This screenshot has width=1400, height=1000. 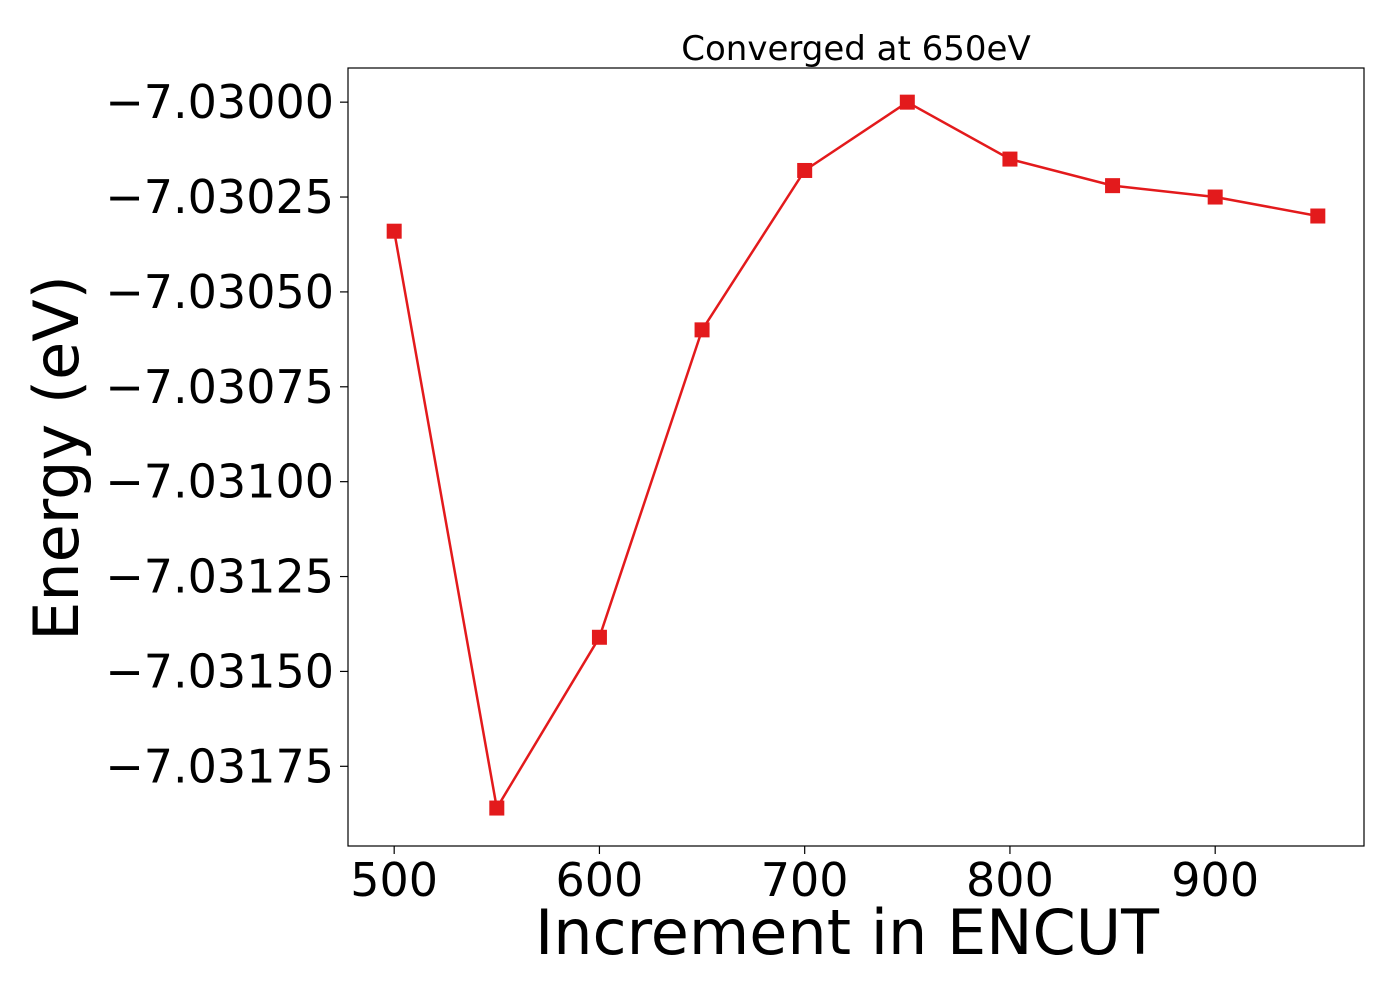 What do you see at coordinates (1215, 880) in the screenshot?
I see `x-tick-label: 900` at bounding box center [1215, 880].